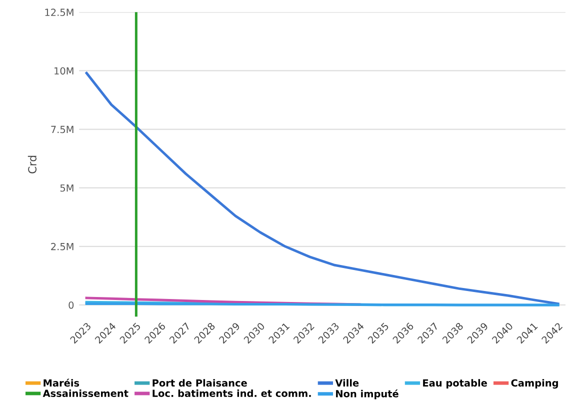 This screenshot has height=406, width=586. Describe the element at coordinates (367, 394) in the screenshot. I see `legend-label: Non imputé` at that location.